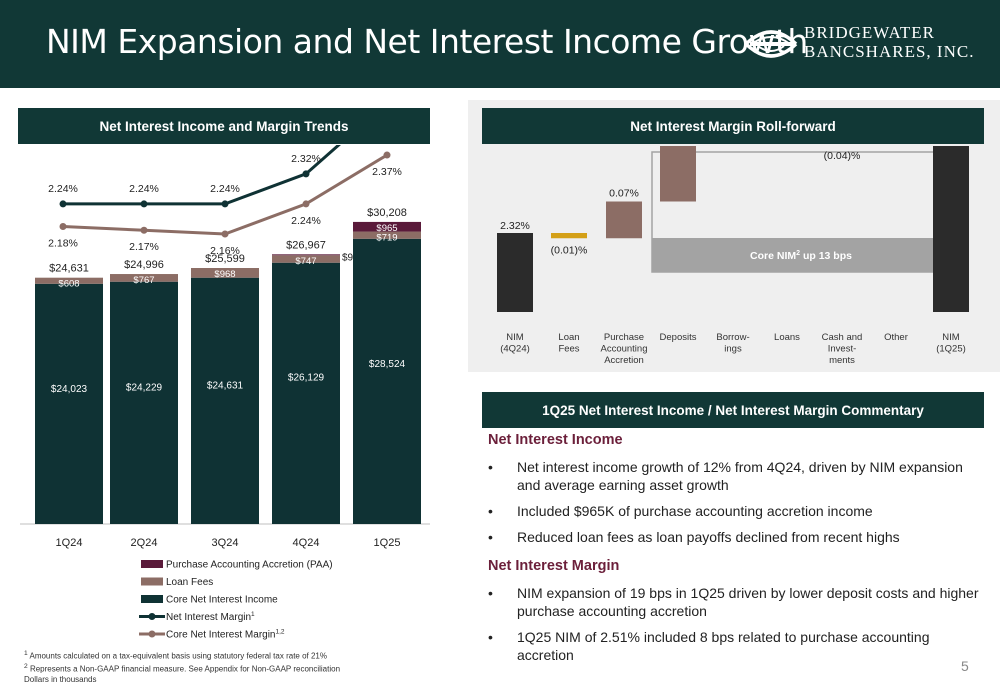 The height and width of the screenshot is (686, 1000). Describe the element at coordinates (826, 256) in the screenshot. I see `core-nim-suffix: up 13 bps` at that location.